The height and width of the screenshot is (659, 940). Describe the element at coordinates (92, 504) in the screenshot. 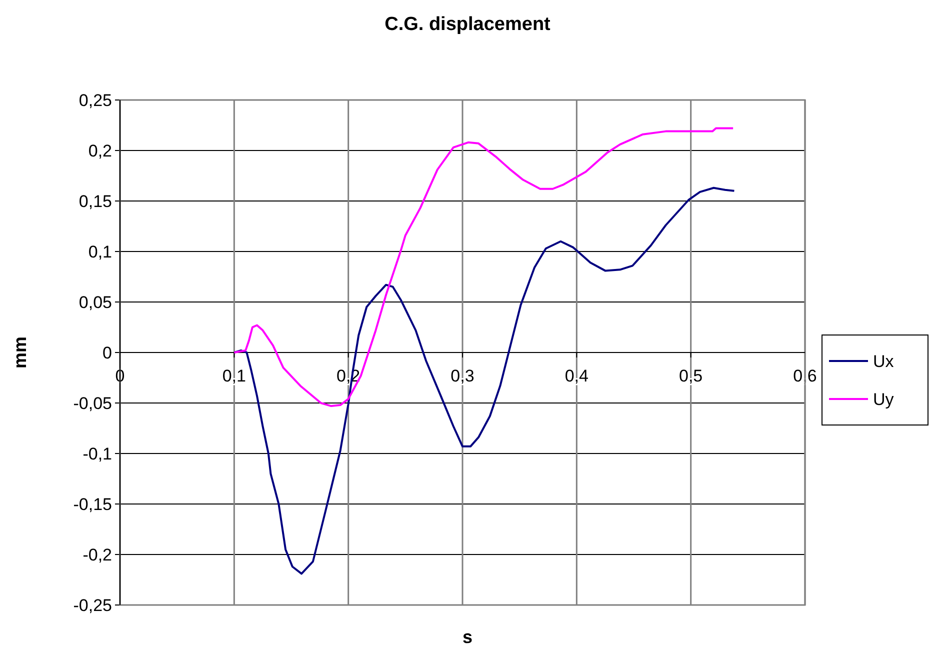

I see `y-tick-label: -0,15` at that location.